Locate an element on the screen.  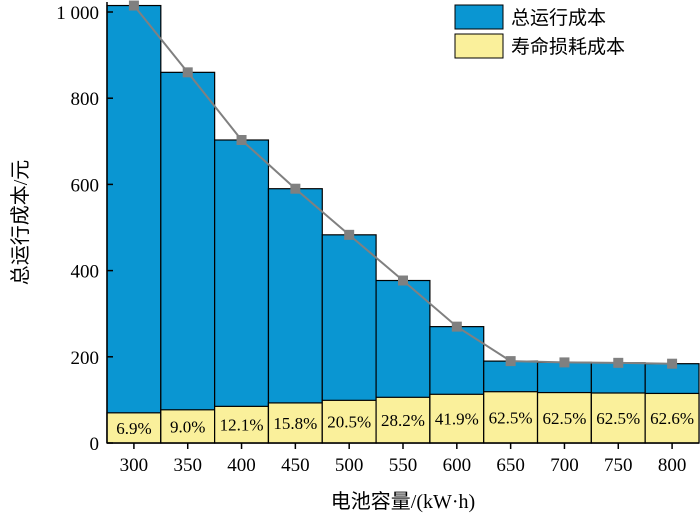
x-tick-label-400: 400 is located at coordinates (241, 465).